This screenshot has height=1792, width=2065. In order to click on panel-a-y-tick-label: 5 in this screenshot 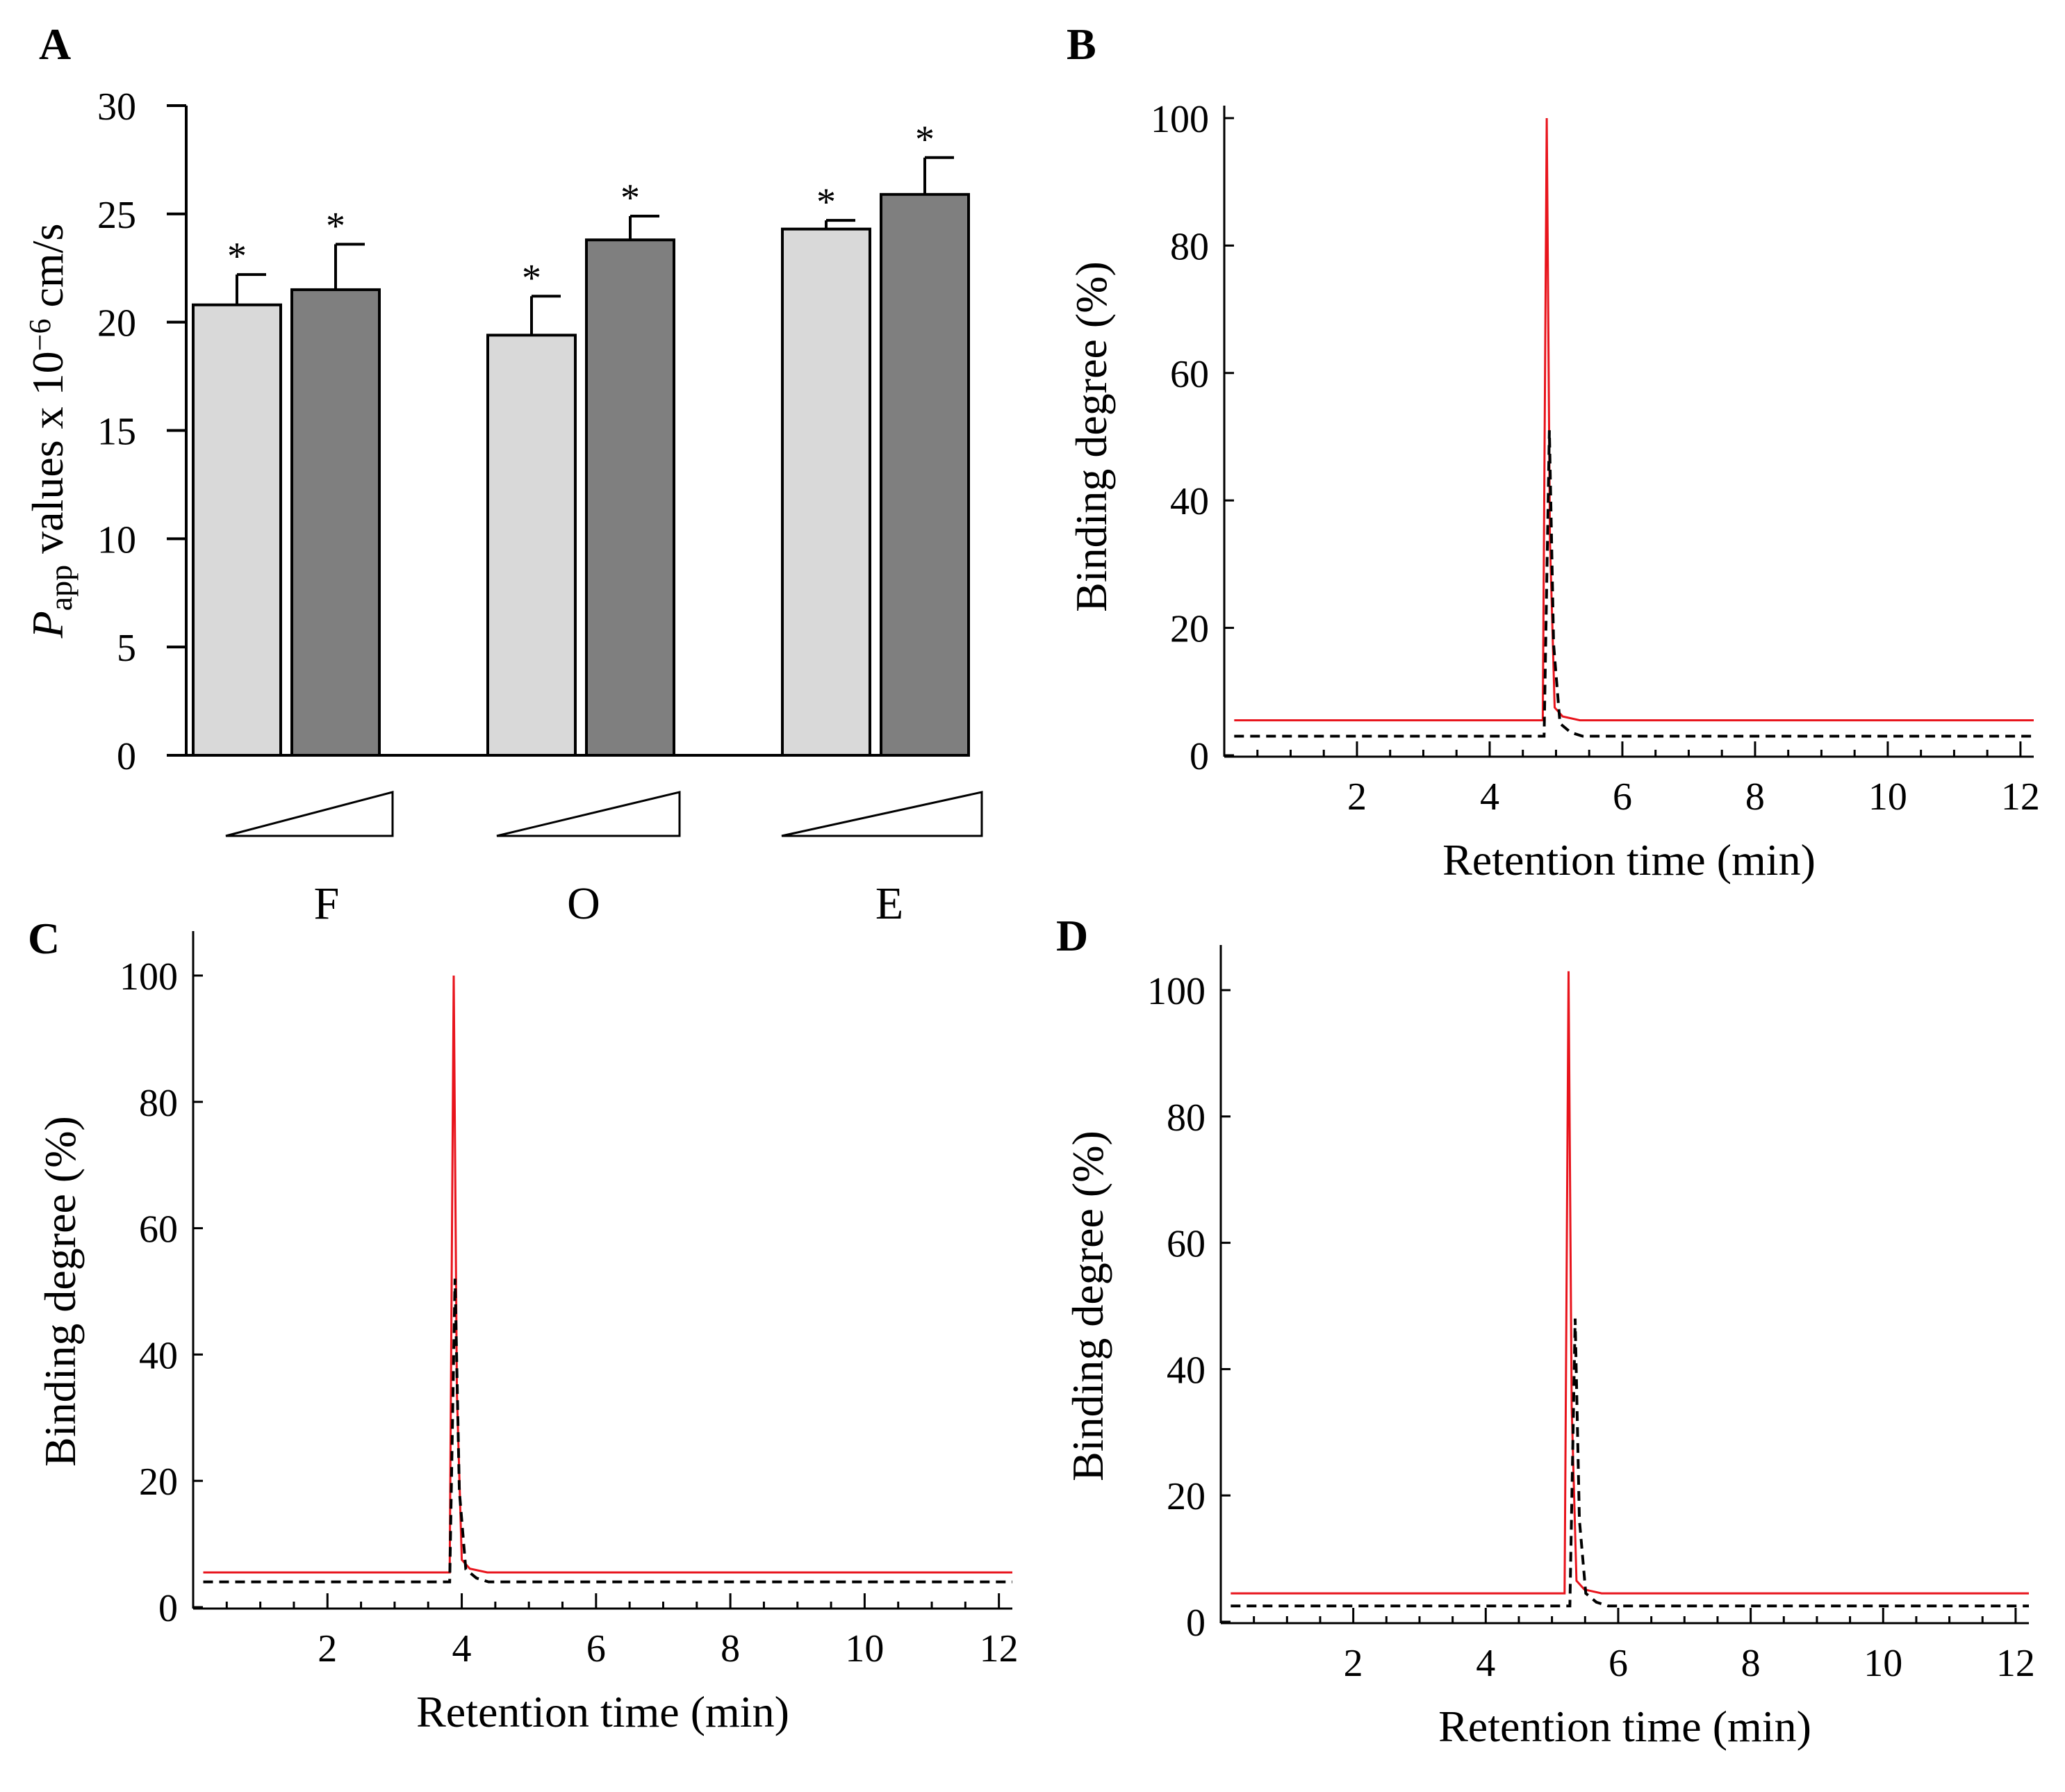, I will do `click(126, 649)`.